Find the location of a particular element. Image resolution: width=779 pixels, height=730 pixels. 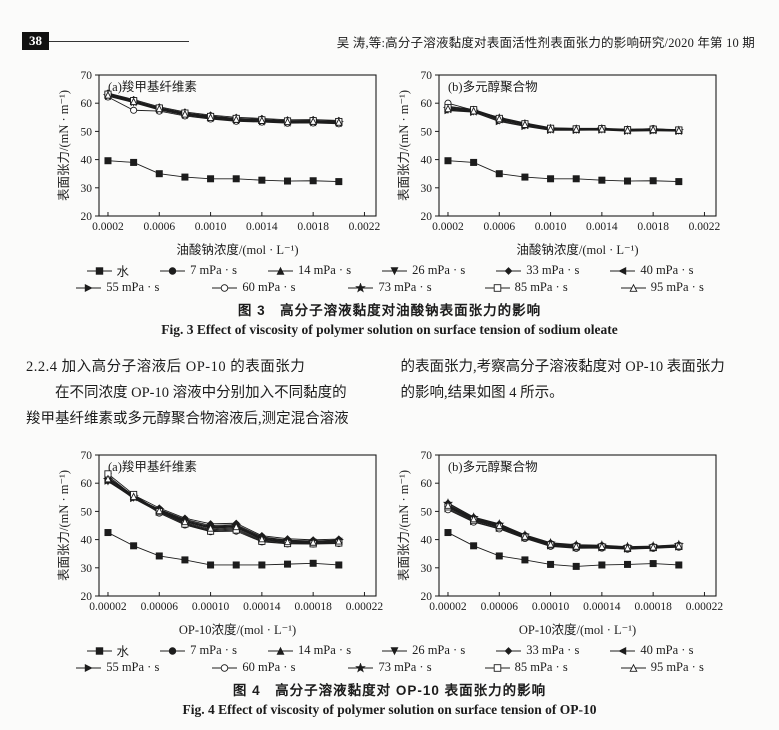

svg-text: 0.0010 is located at coordinates (210, 227).